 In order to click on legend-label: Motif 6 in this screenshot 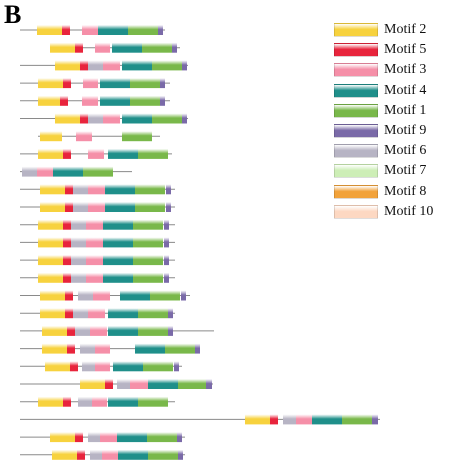, I will do `click(405, 151)`.